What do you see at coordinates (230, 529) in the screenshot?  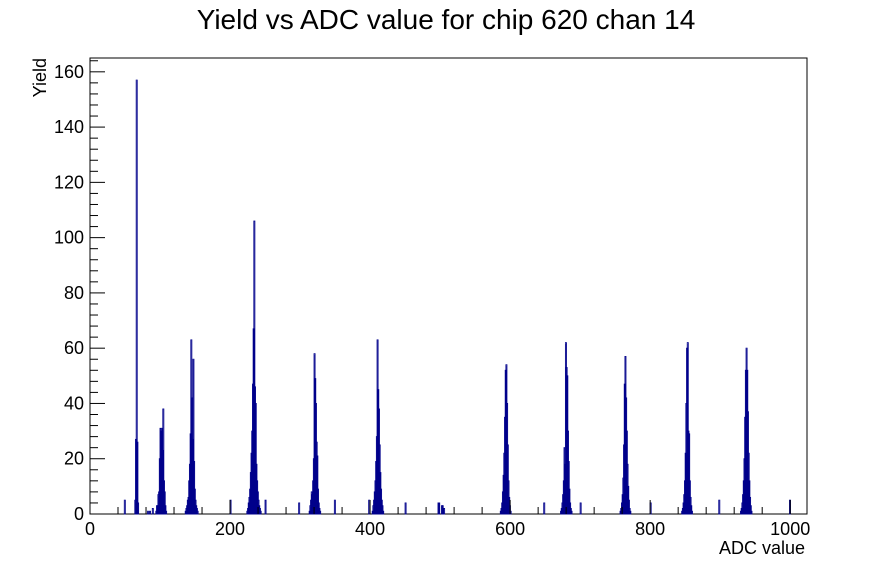 I see `x-tick-label: 200` at bounding box center [230, 529].